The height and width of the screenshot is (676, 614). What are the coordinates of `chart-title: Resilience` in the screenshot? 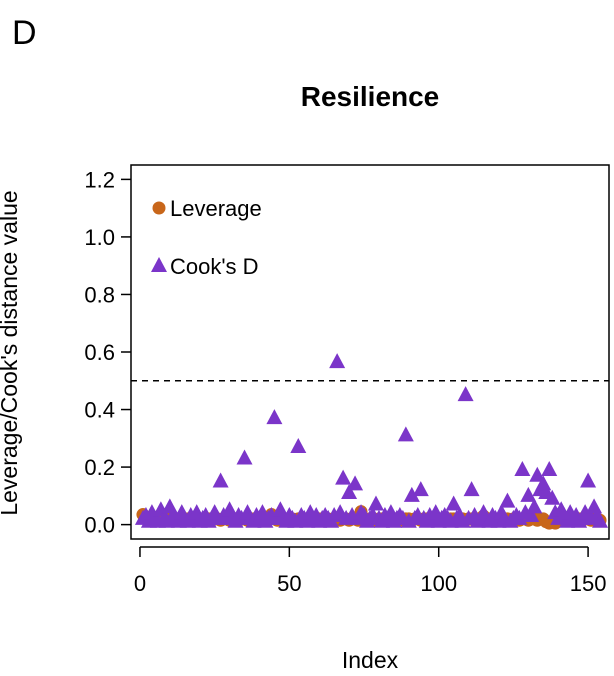 It's located at (370, 96).